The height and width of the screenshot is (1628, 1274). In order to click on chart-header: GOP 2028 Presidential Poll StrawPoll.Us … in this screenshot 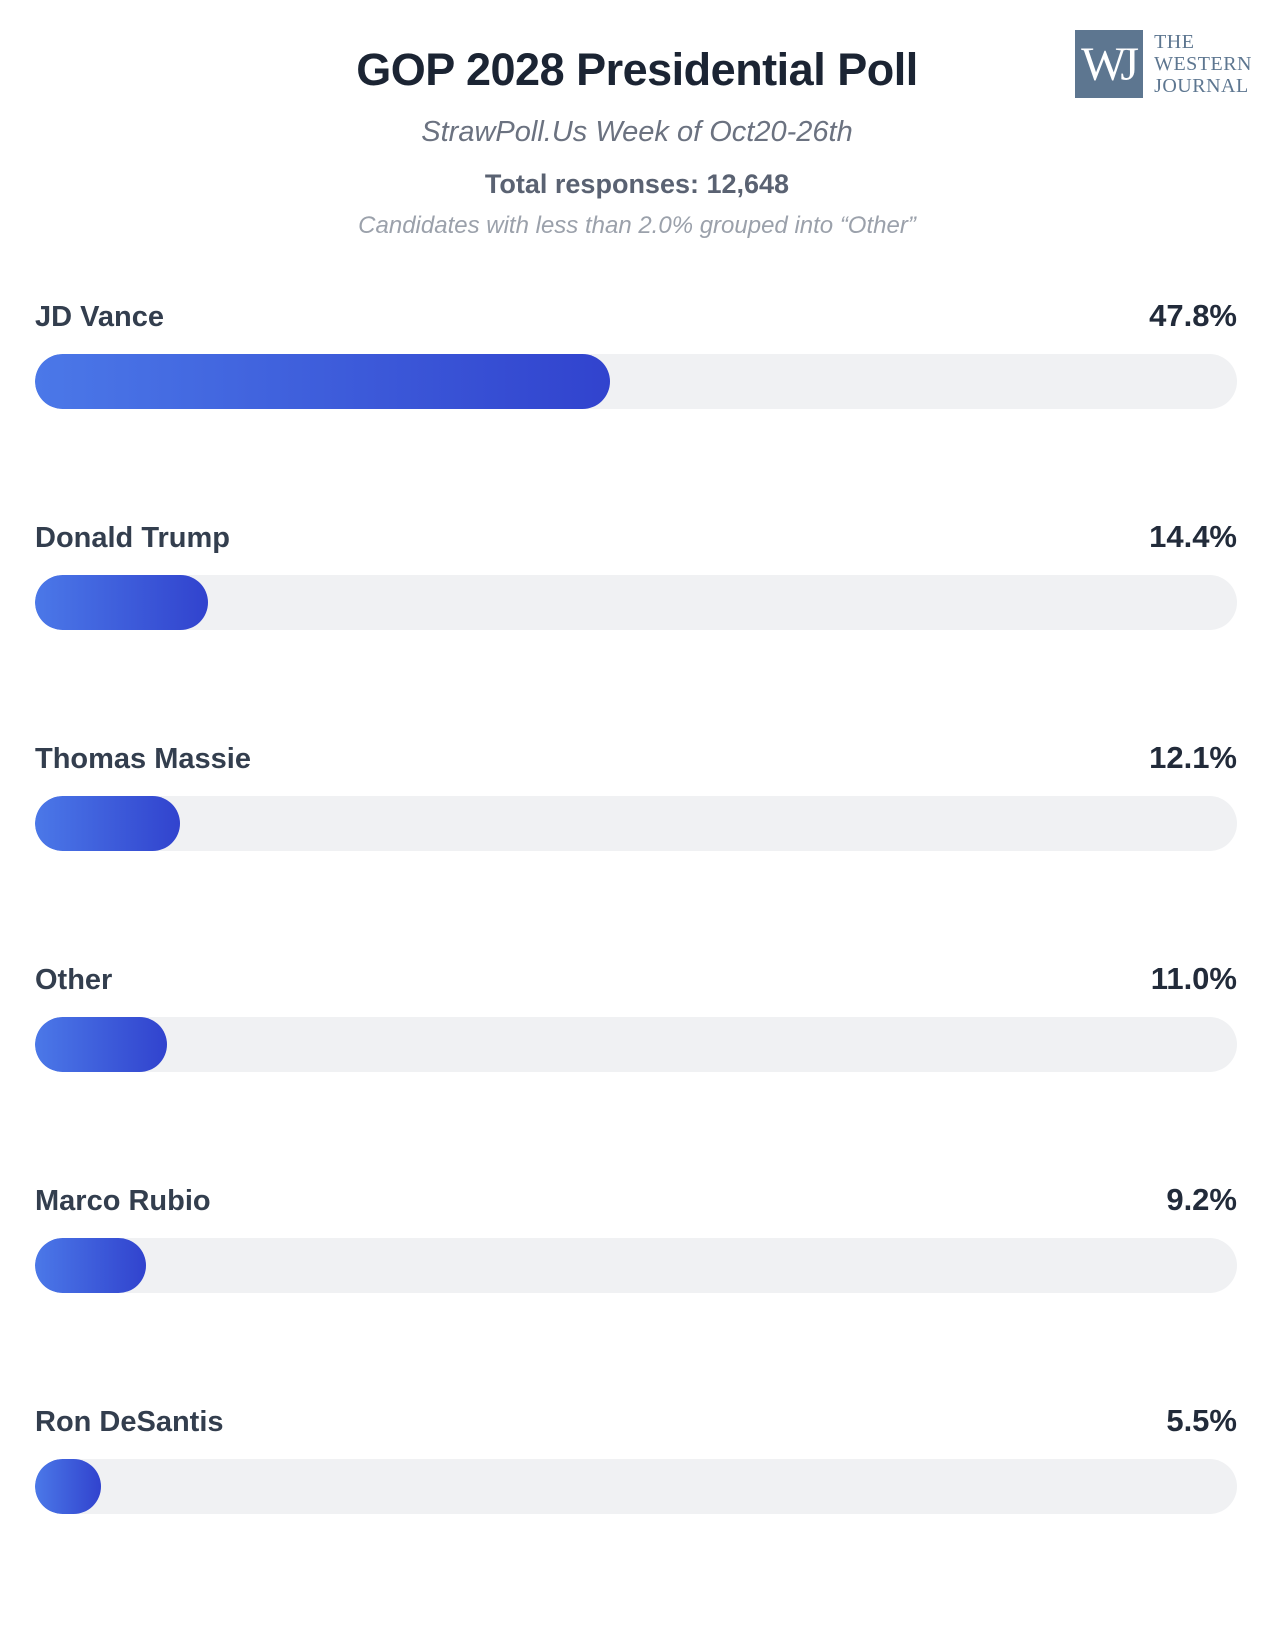, I will do `click(637, 120)`.